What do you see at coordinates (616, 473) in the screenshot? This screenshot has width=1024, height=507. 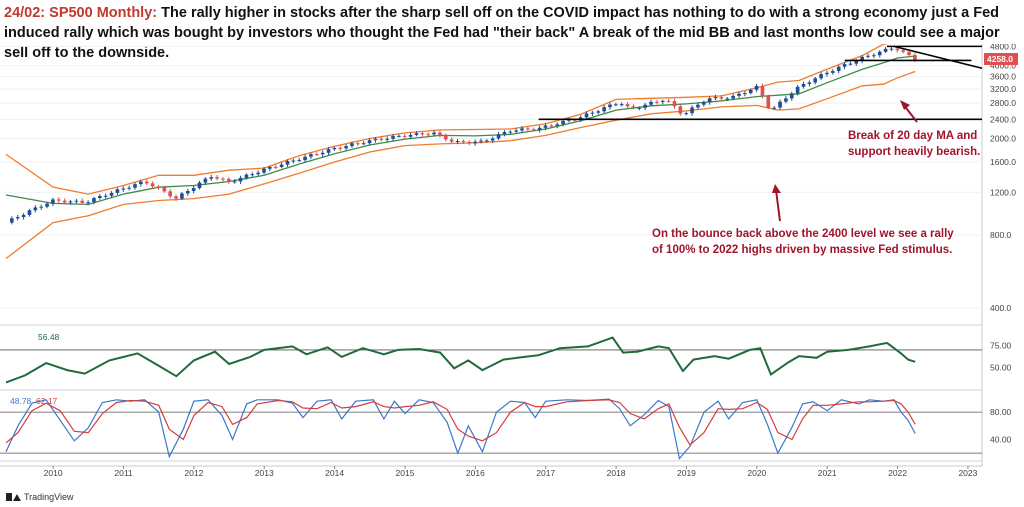 I see `time-tick-label: 2018` at bounding box center [616, 473].